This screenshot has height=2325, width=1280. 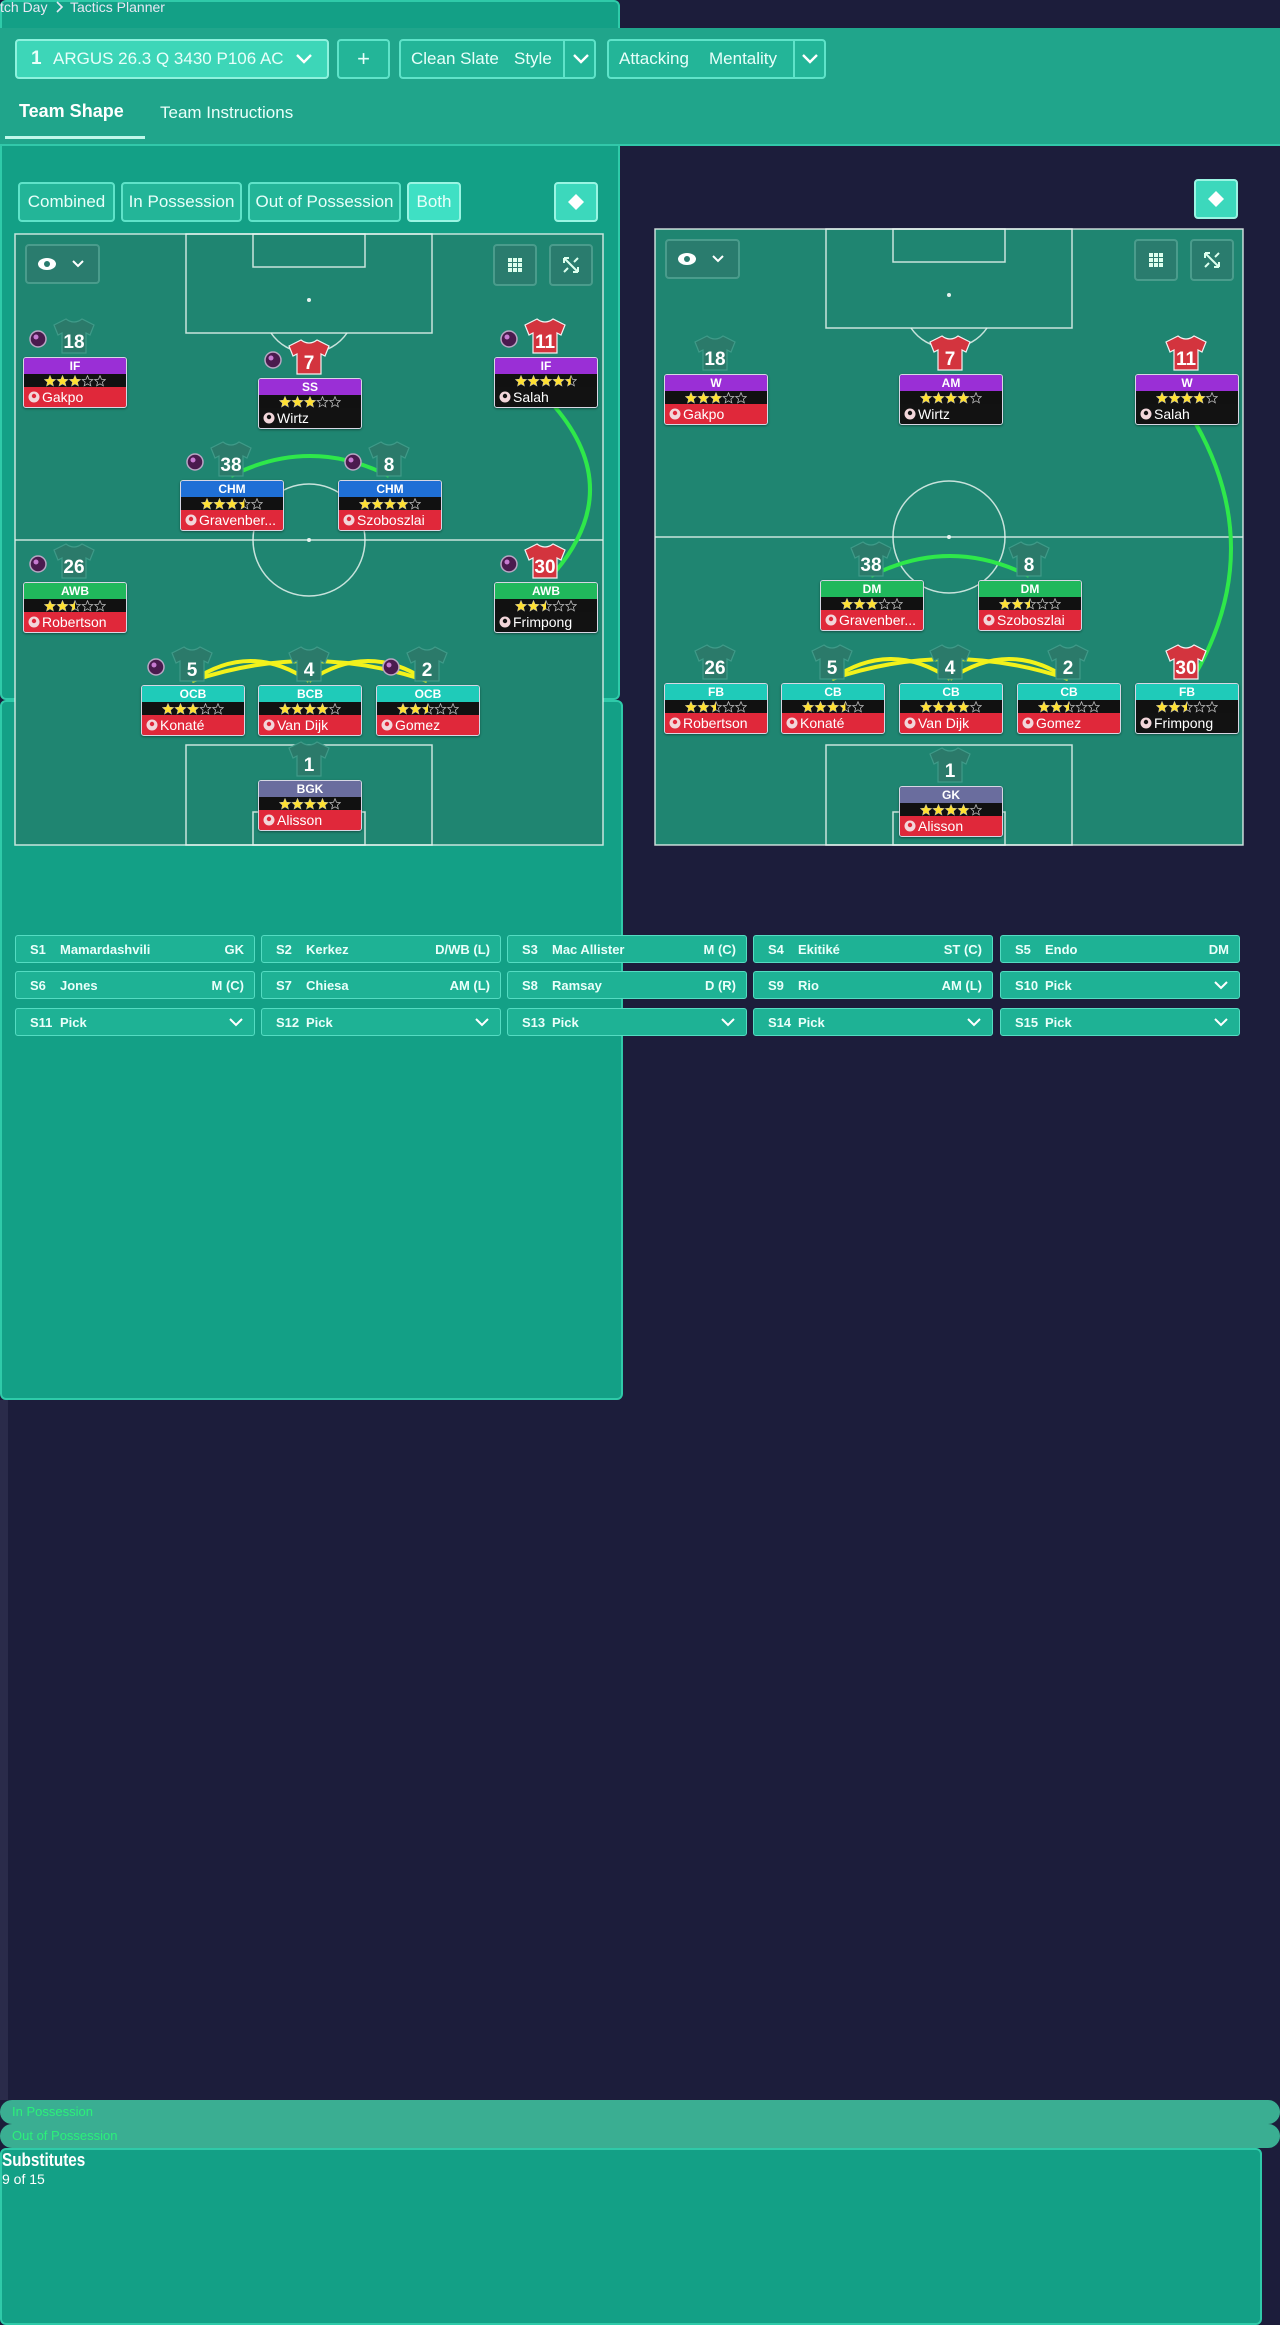 I want to click on player-card: W Gakpo, so click(x=716, y=399).